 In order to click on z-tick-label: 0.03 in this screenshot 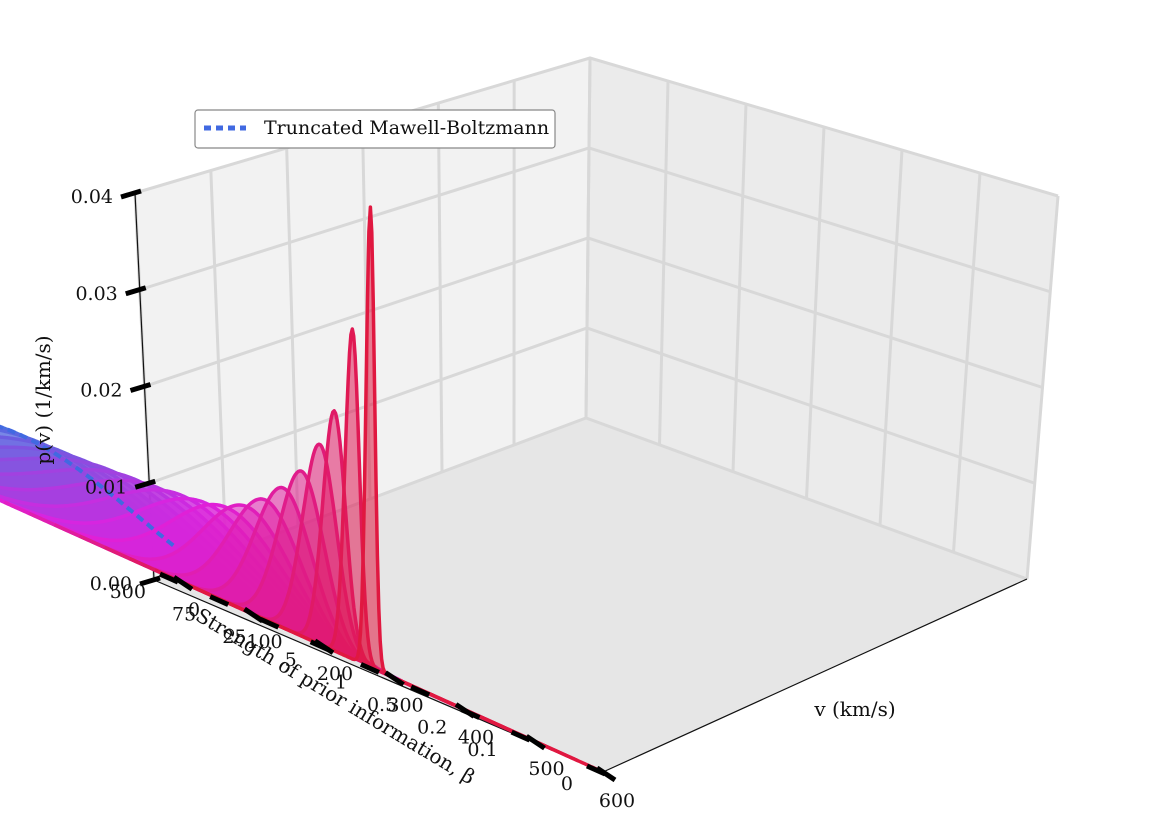, I will do `click(96, 294)`.